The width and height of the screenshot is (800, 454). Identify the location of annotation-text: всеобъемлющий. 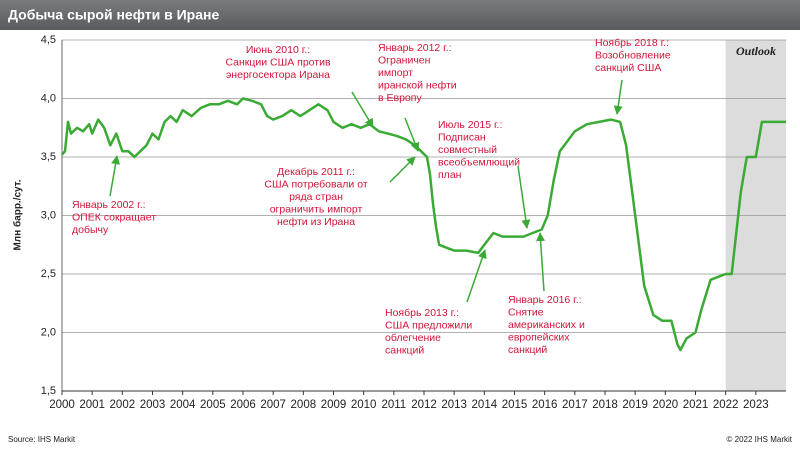
(479, 162).